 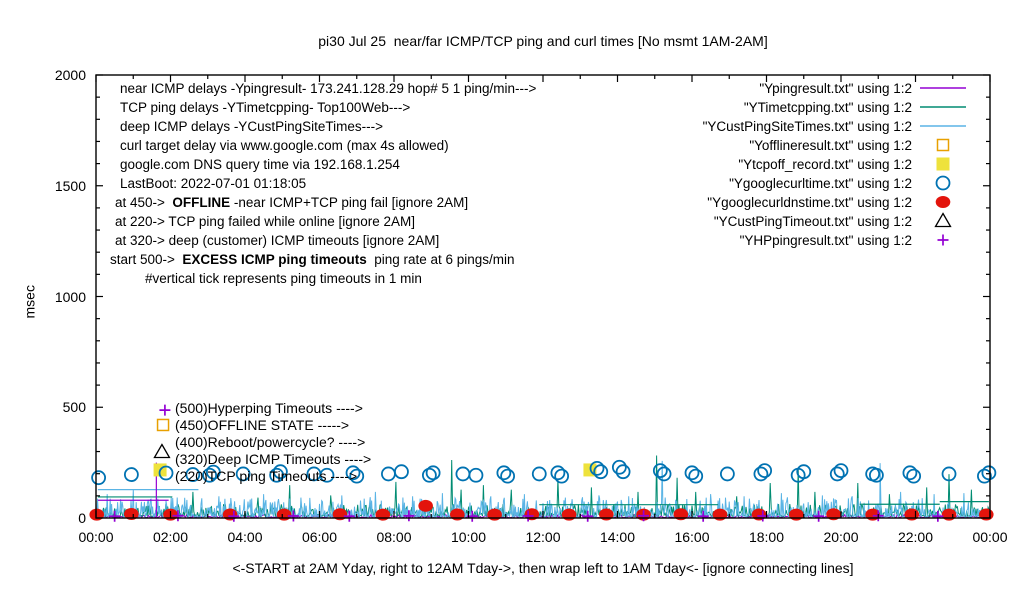 I want to click on x-tick-label: 20:00, so click(x=841, y=537).